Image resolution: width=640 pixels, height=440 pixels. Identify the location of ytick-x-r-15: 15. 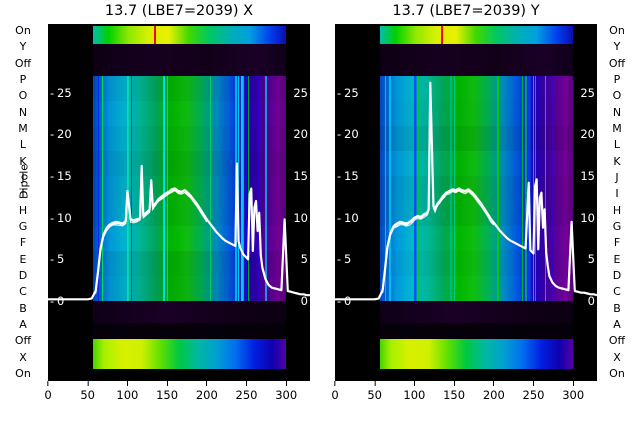
(300, 176).